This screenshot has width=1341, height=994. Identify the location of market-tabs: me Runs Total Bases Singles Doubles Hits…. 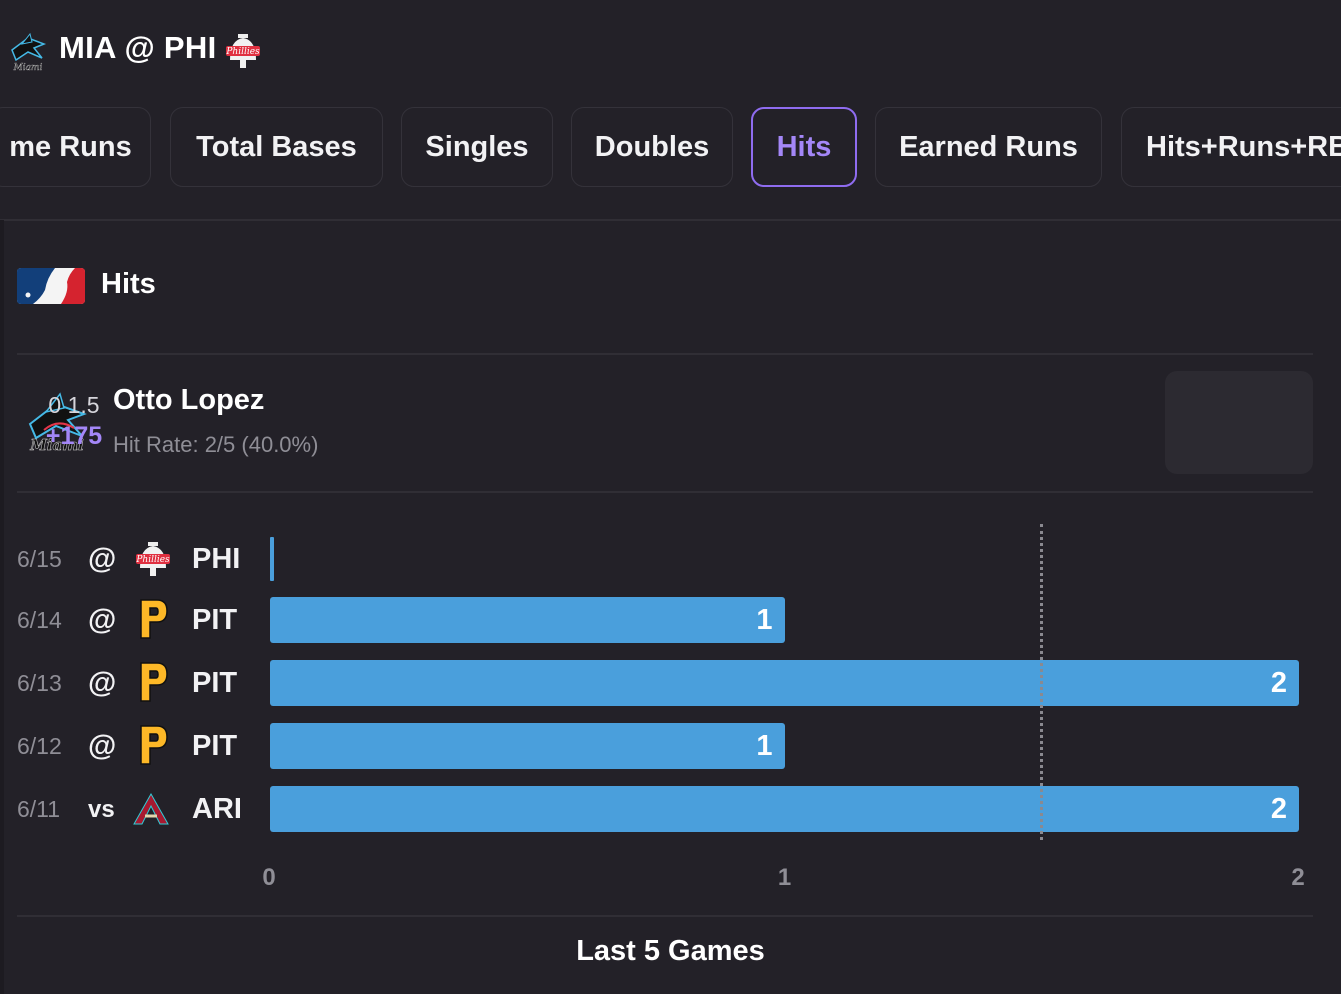
(670, 147).